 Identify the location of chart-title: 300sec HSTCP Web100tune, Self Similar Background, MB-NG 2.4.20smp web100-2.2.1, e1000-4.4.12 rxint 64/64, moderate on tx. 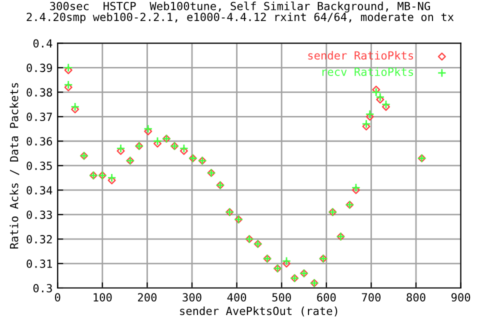
(240, 13).